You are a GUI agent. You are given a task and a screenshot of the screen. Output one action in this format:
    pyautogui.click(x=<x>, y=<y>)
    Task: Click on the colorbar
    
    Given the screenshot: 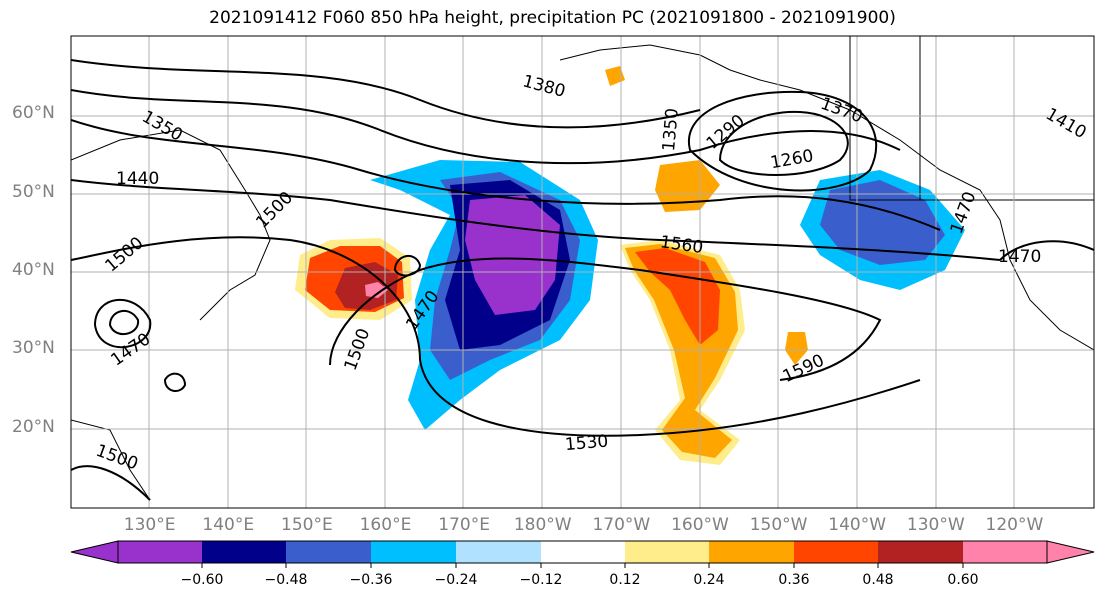 What is the action you would take?
    pyautogui.click(x=582, y=554)
    